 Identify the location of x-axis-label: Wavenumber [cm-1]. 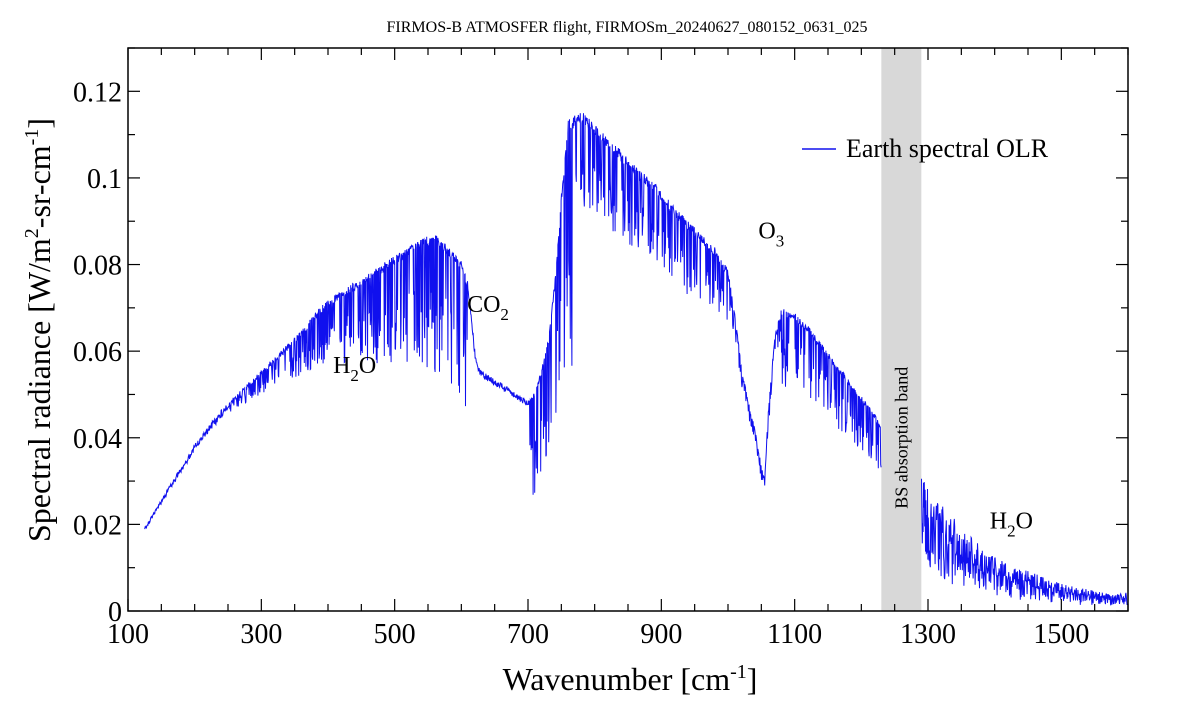
(630, 679).